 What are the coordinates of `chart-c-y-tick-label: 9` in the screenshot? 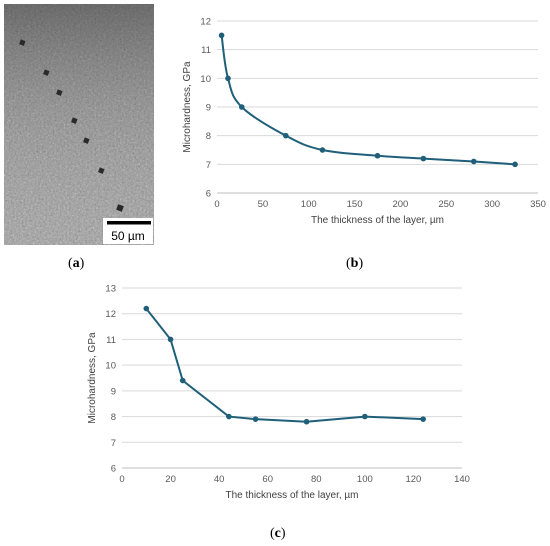 It's located at (113, 391).